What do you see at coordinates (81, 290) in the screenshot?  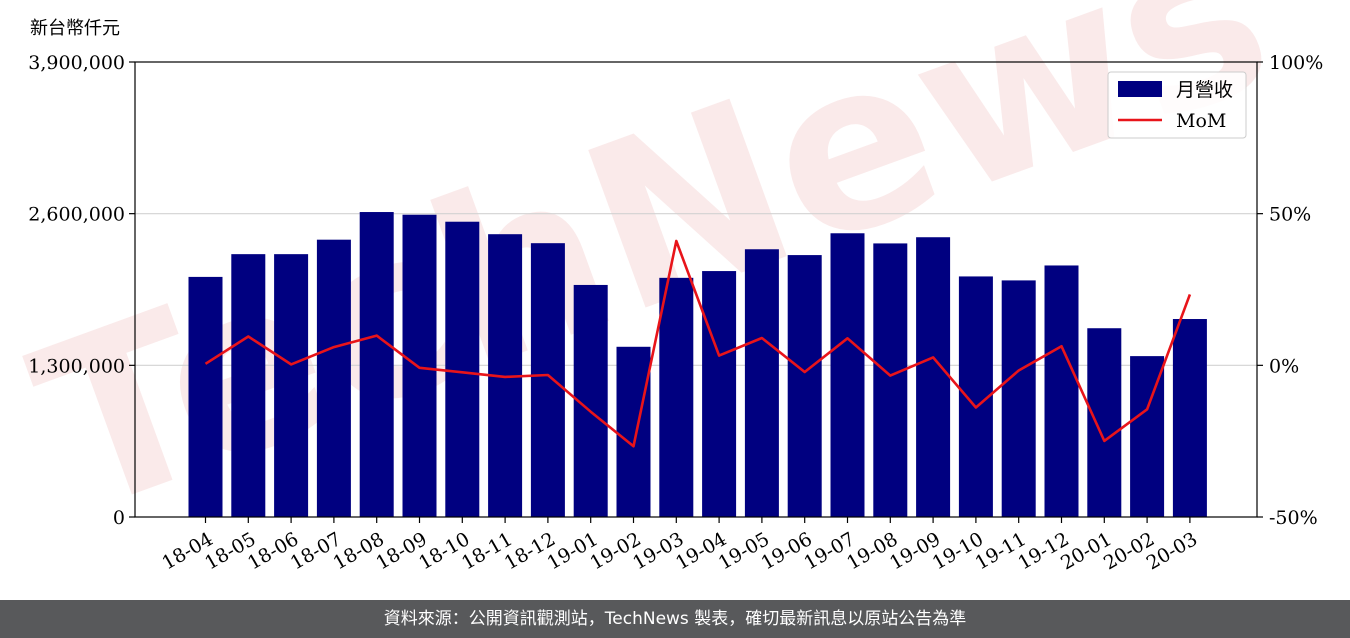 I see `left-y-axis: 0 1,300,000 2,600,000 3,900,000` at bounding box center [81, 290].